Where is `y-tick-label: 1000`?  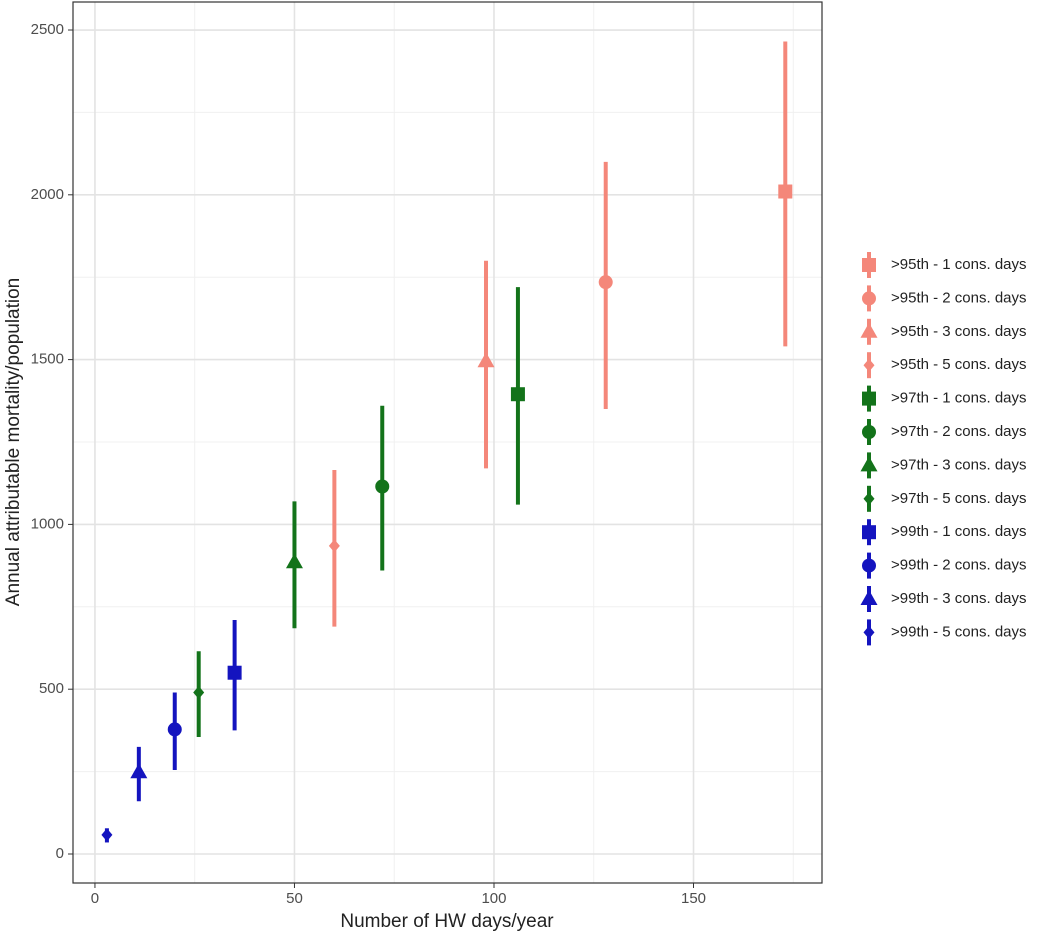
y-tick-label: 1000 is located at coordinates (47, 523).